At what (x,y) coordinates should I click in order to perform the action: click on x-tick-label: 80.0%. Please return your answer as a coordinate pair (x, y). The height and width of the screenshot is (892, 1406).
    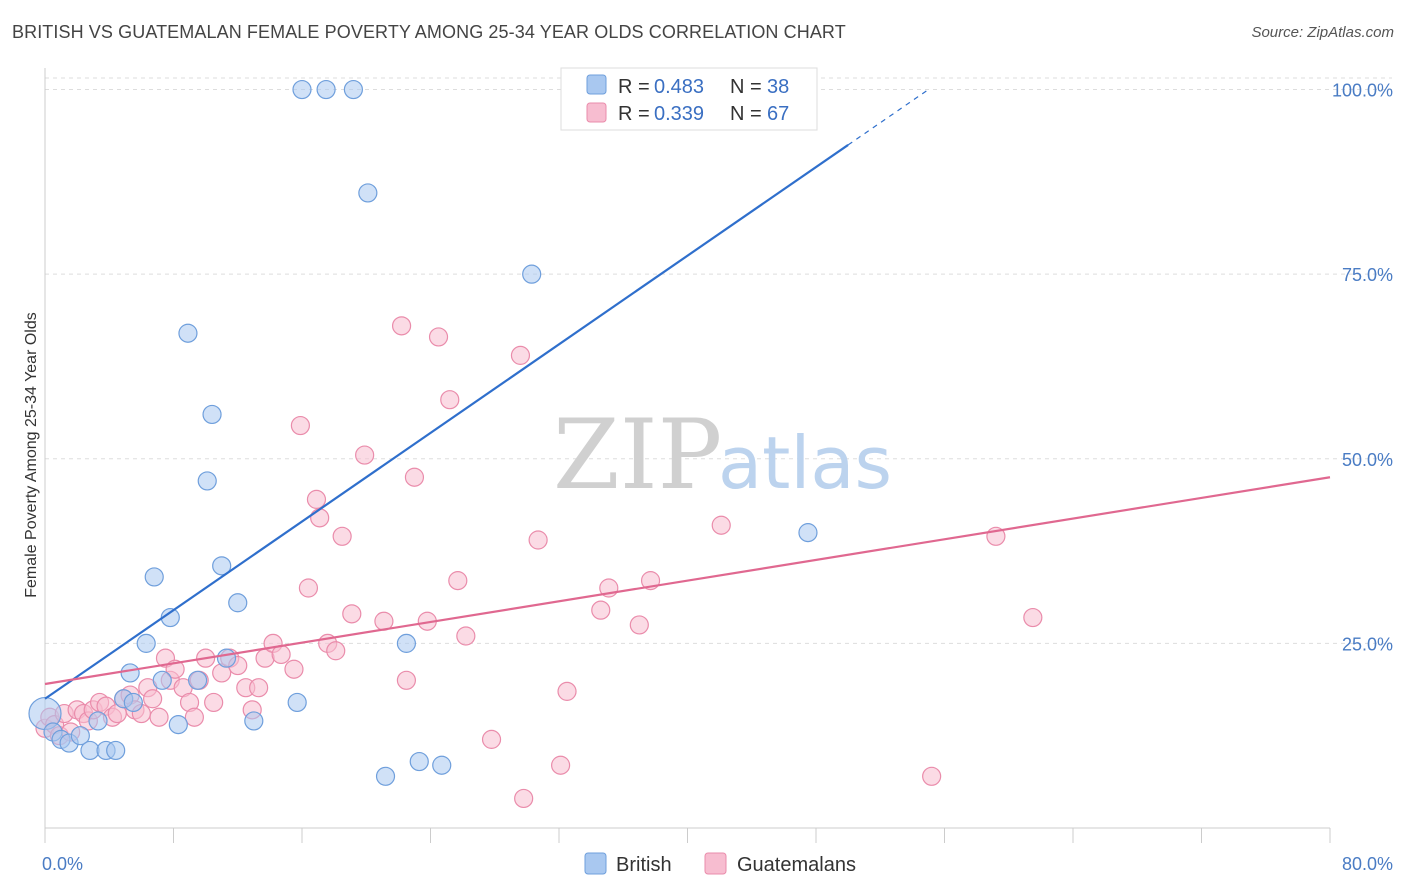
    Looking at the image, I should click on (1367, 864).